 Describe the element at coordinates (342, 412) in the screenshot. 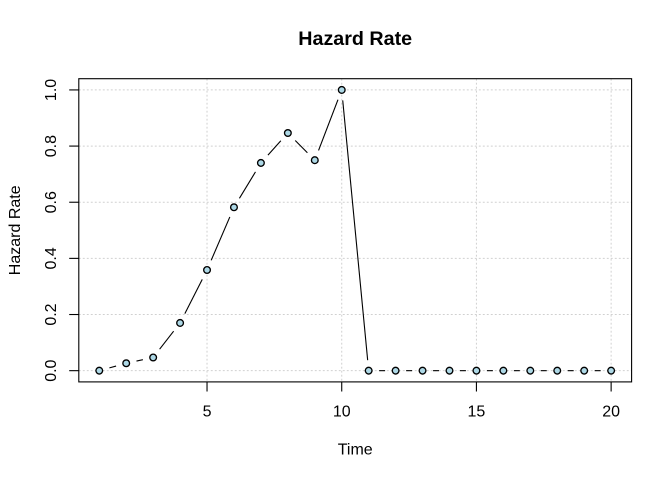

I see `svg-text: 10` at that location.